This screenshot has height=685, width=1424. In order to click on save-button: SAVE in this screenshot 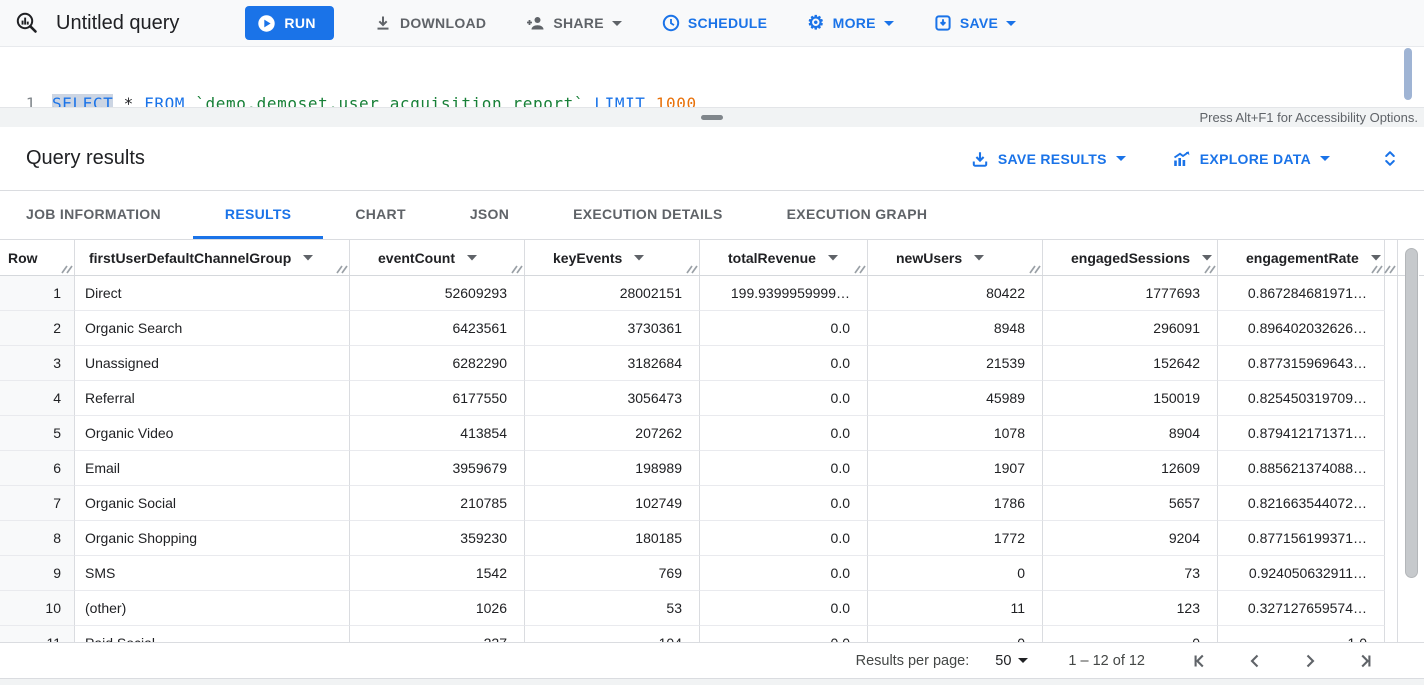, I will do `click(975, 23)`.